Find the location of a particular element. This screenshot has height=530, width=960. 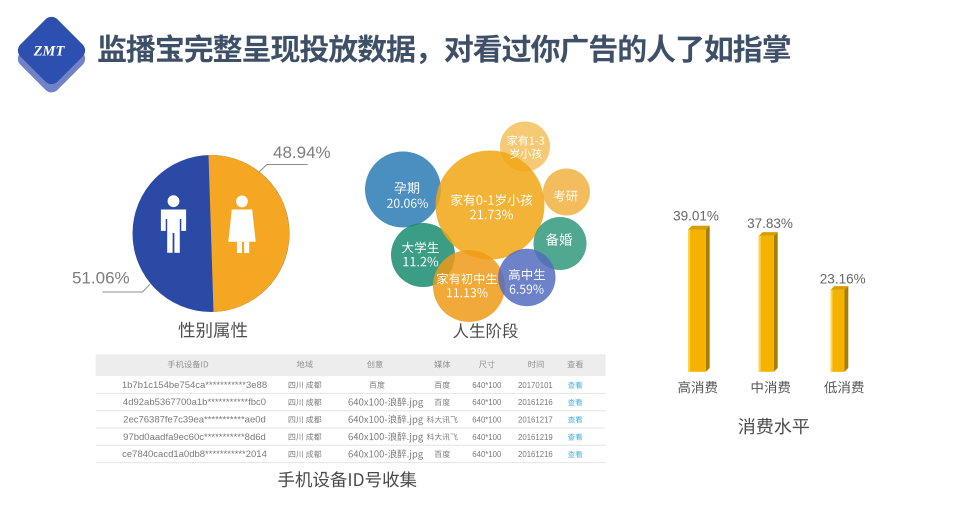

svg-text:4d92ab5367700a1b***********fbc: 4d92ab5367700a1b***********fbc0 is located at coordinates (194, 402).